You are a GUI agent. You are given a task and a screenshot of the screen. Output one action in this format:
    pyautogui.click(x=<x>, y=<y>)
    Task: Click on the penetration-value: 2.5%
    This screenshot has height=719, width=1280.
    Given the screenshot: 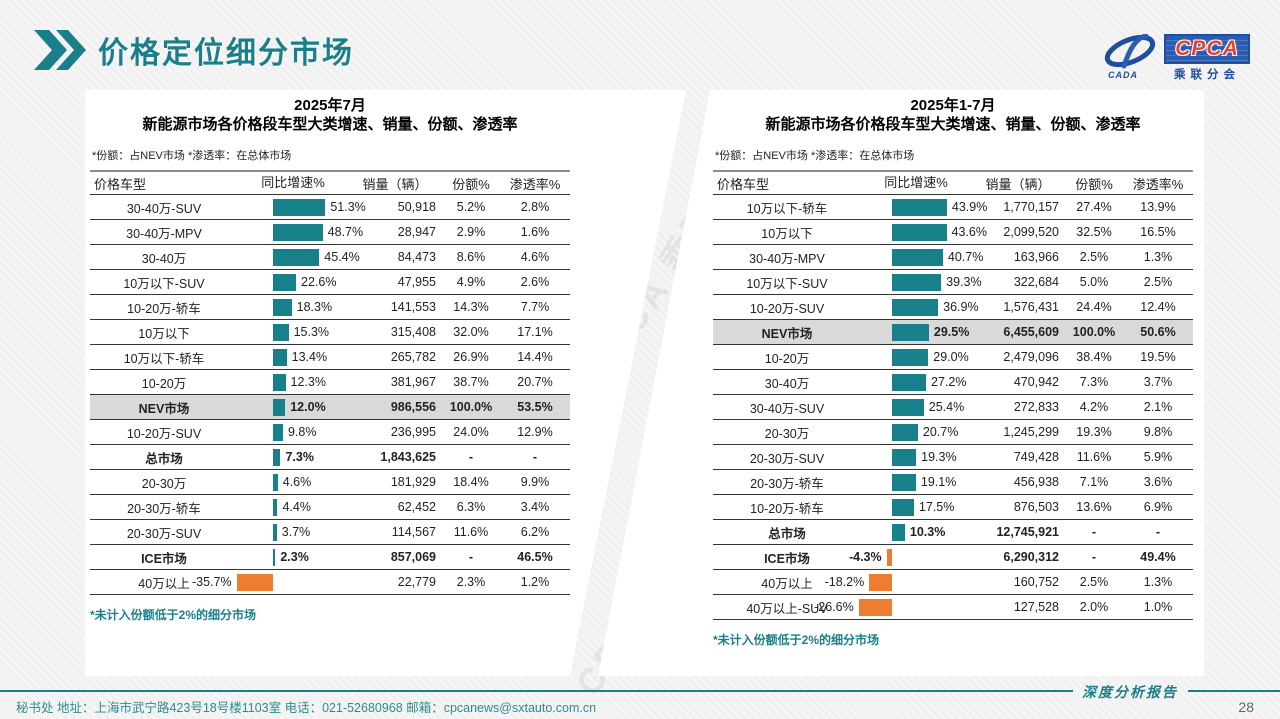 What is the action you would take?
    pyautogui.click(x=1158, y=282)
    